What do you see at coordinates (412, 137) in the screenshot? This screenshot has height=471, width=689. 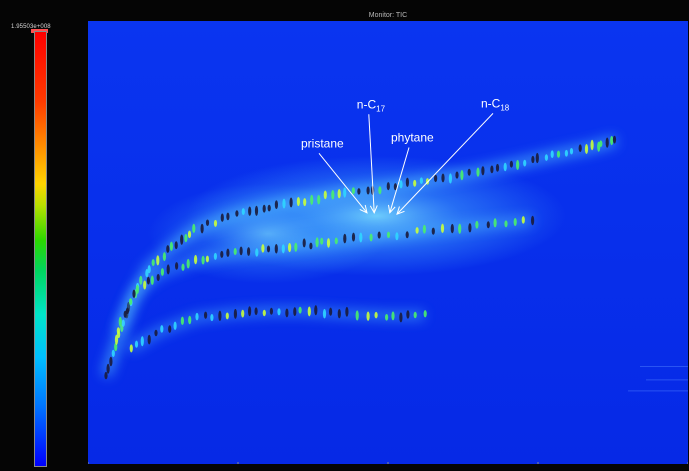 I see `annotation-label-3: phytane` at bounding box center [412, 137].